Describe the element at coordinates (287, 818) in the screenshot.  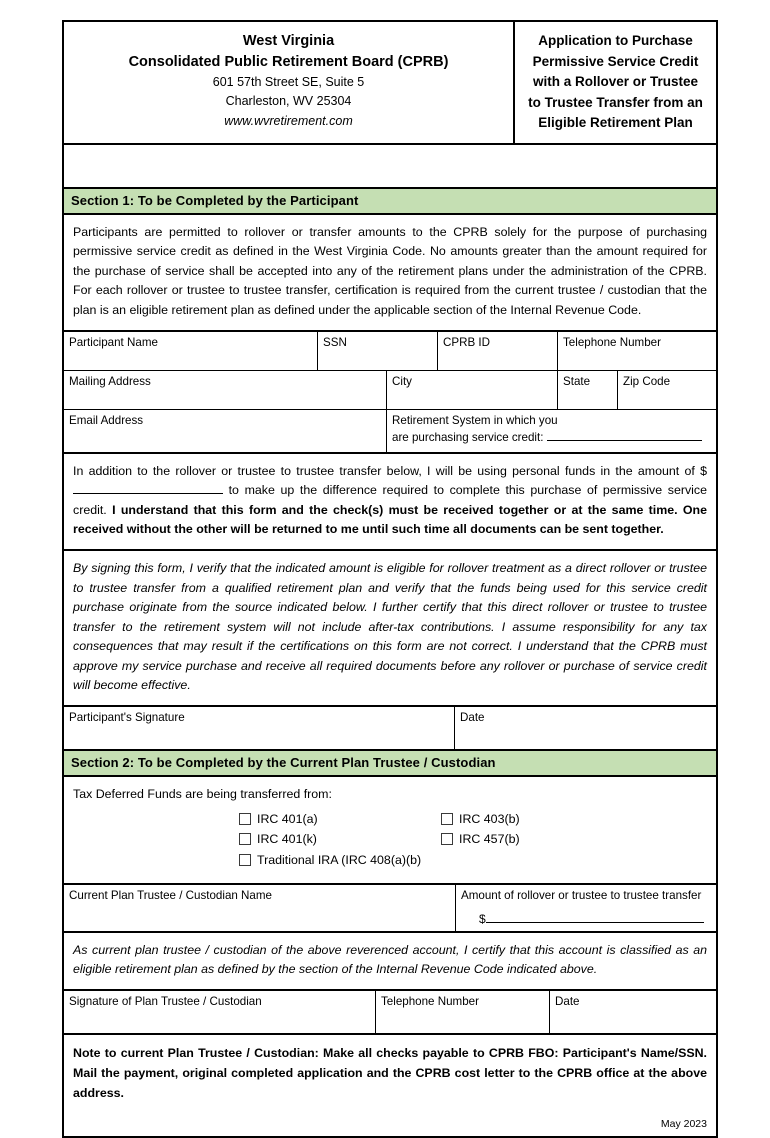
I see `checkbox-irc-401a-label: IRC 401(a)` at that location.